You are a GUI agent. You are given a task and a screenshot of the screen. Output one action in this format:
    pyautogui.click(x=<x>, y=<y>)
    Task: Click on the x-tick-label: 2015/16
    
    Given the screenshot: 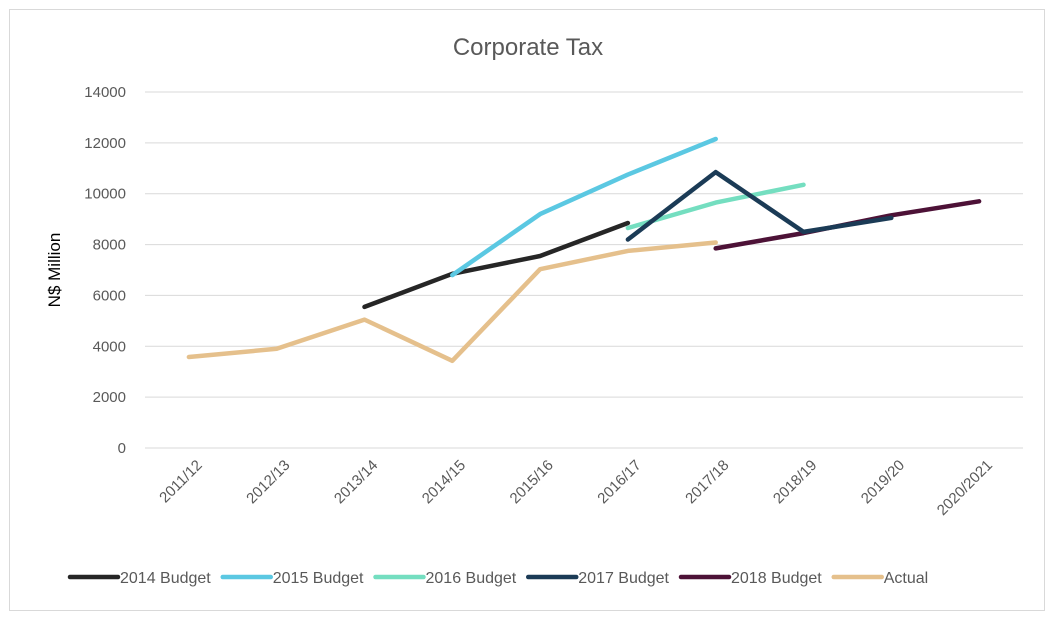 What is the action you would take?
    pyautogui.click(x=532, y=482)
    